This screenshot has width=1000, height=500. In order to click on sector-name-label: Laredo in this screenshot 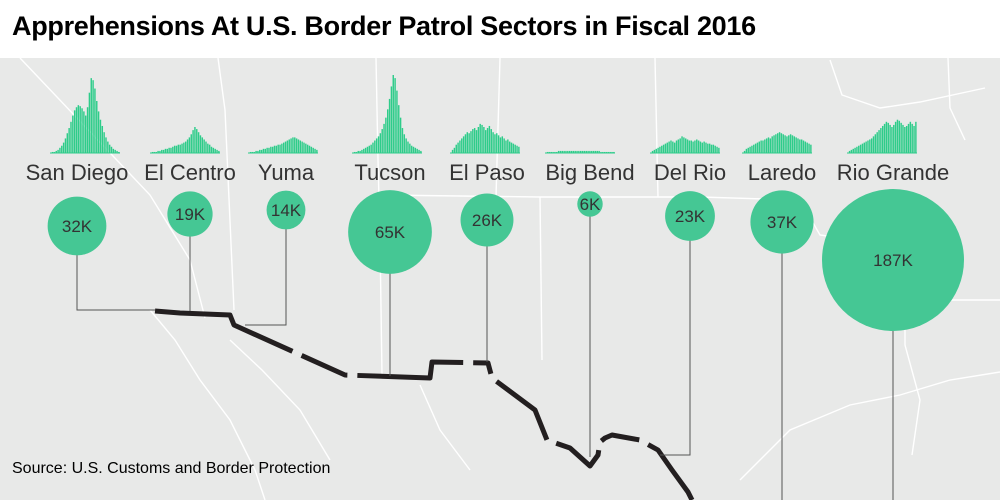, I will do `click(782, 172)`.